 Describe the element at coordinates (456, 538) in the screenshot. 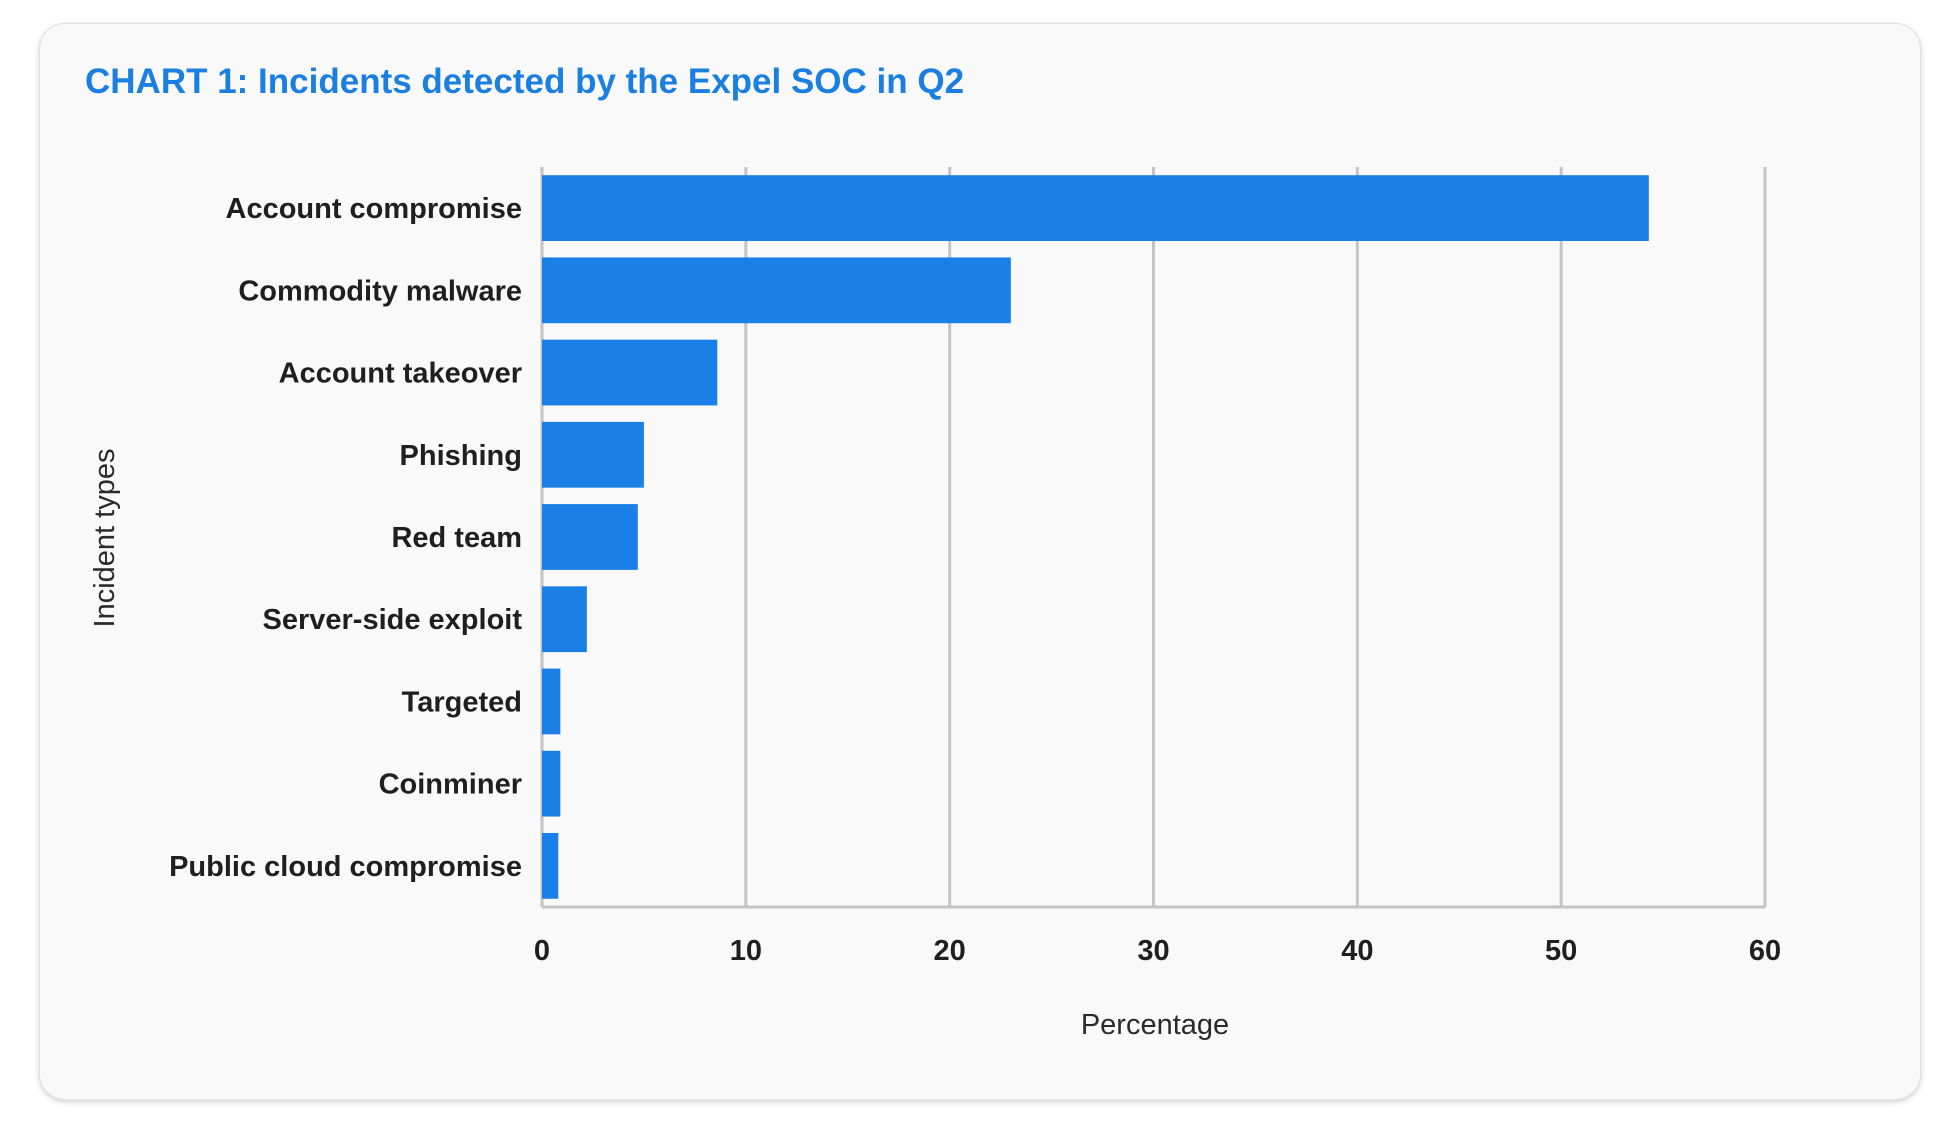

I see `category-label-red-team: Red team` at that location.